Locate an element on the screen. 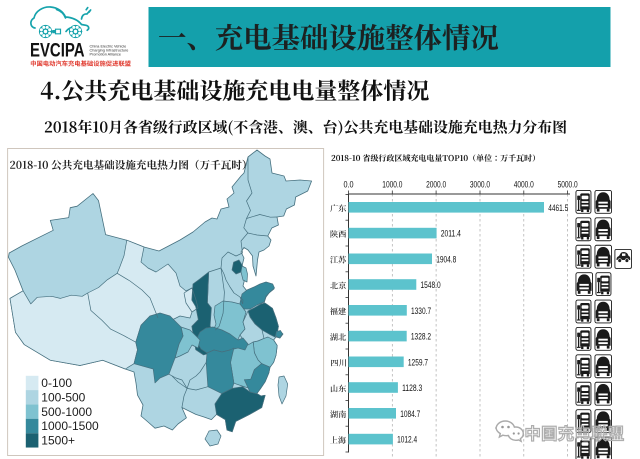  svg-text: 1259.7 is located at coordinates (418, 362).